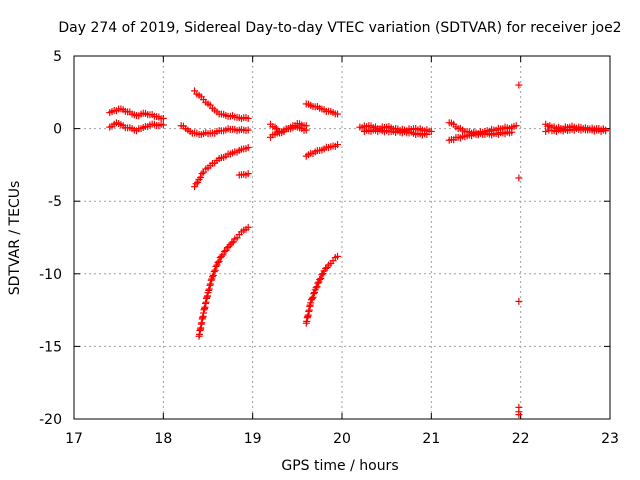 This screenshot has height=480, width=640. Describe the element at coordinates (395, 132) in the screenshot. I see `series-arc-20-low` at that location.